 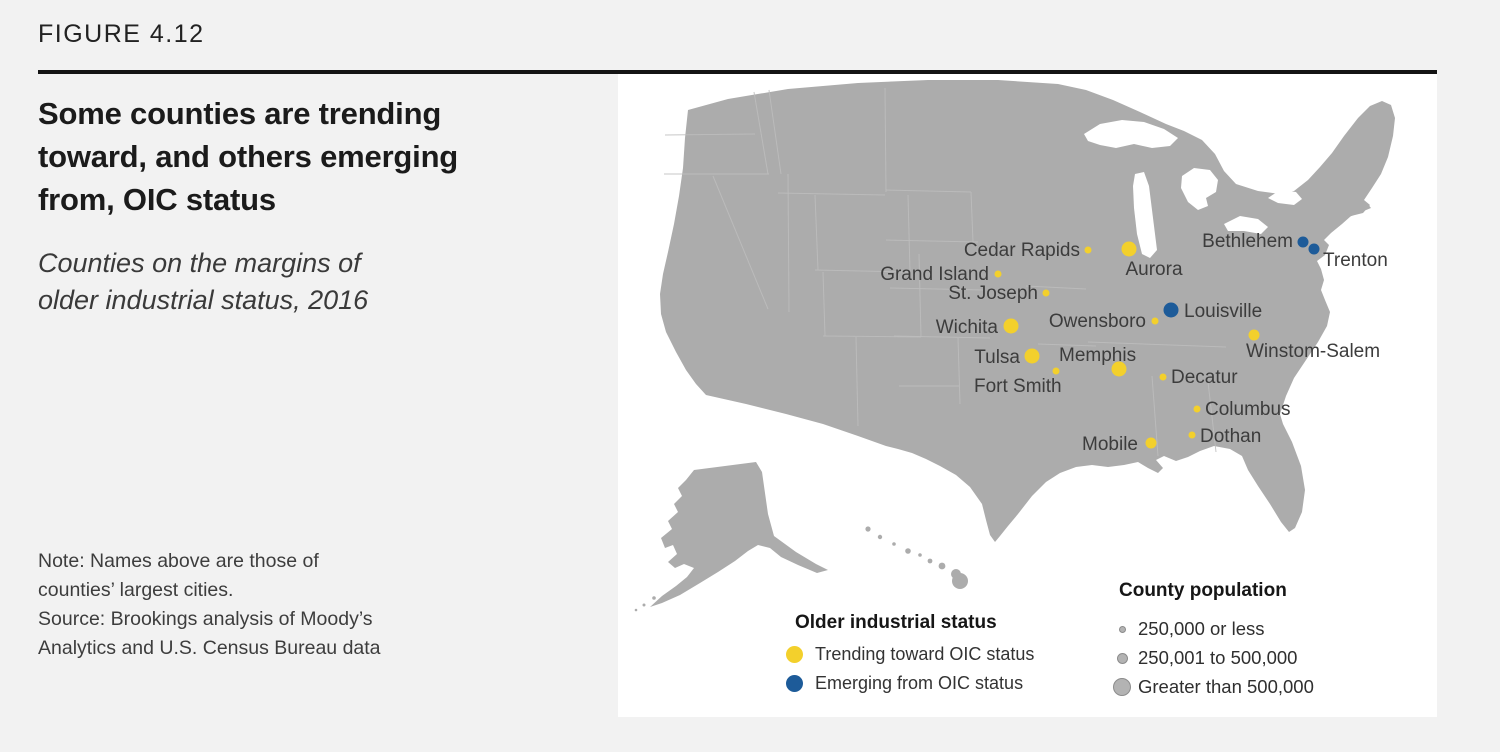 I want to click on city-label-mobile: Mobile, so click(x=1110, y=444).